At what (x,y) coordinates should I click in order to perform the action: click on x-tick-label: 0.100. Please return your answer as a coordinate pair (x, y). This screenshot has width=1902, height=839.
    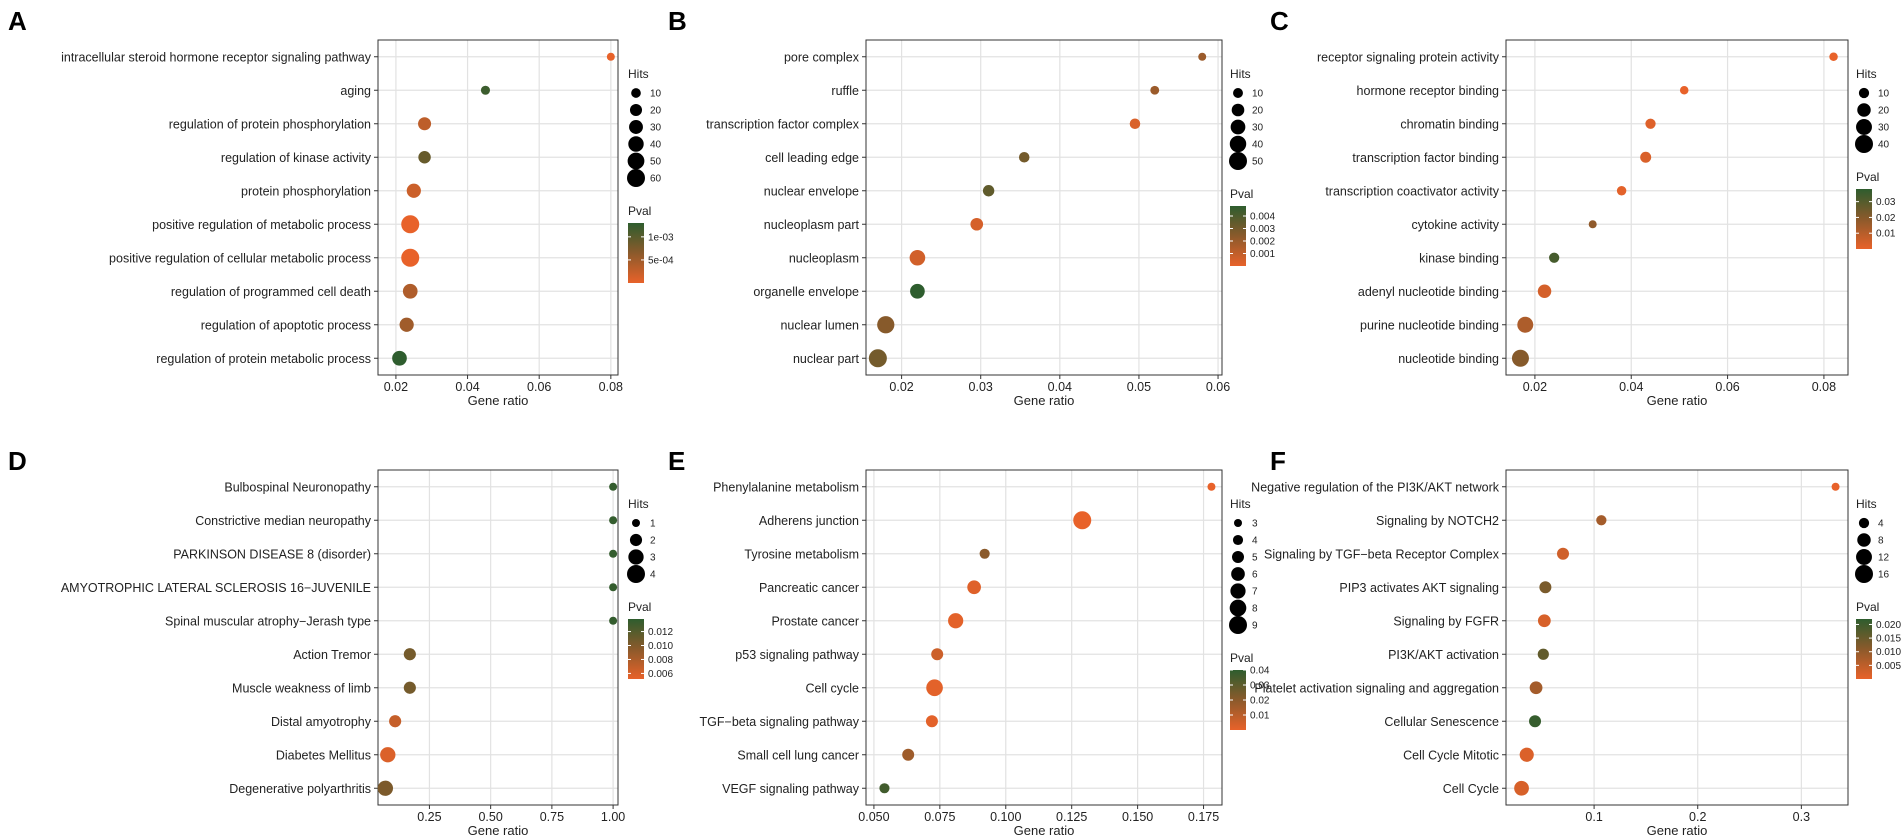
    Looking at the image, I should click on (1005, 817).